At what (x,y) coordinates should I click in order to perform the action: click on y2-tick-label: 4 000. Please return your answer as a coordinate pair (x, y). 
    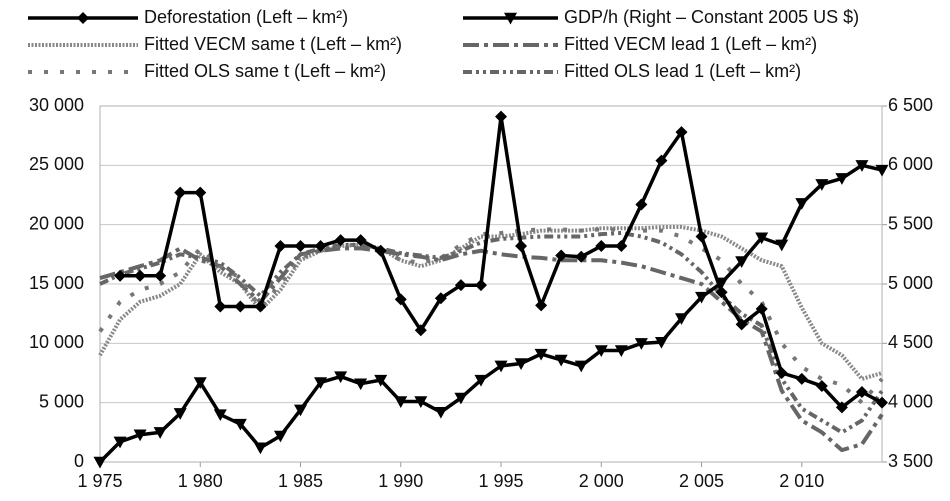
    Looking at the image, I should click on (910, 401).